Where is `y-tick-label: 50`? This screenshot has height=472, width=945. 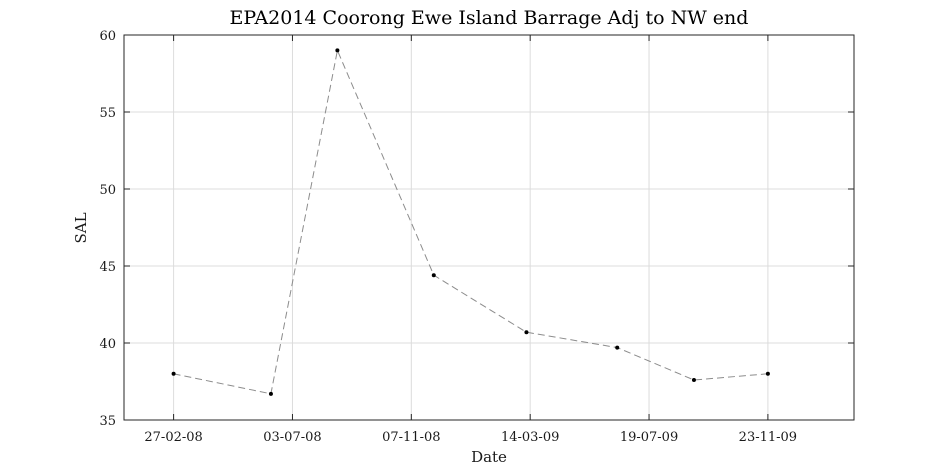
y-tick-label: 50 is located at coordinates (107, 190).